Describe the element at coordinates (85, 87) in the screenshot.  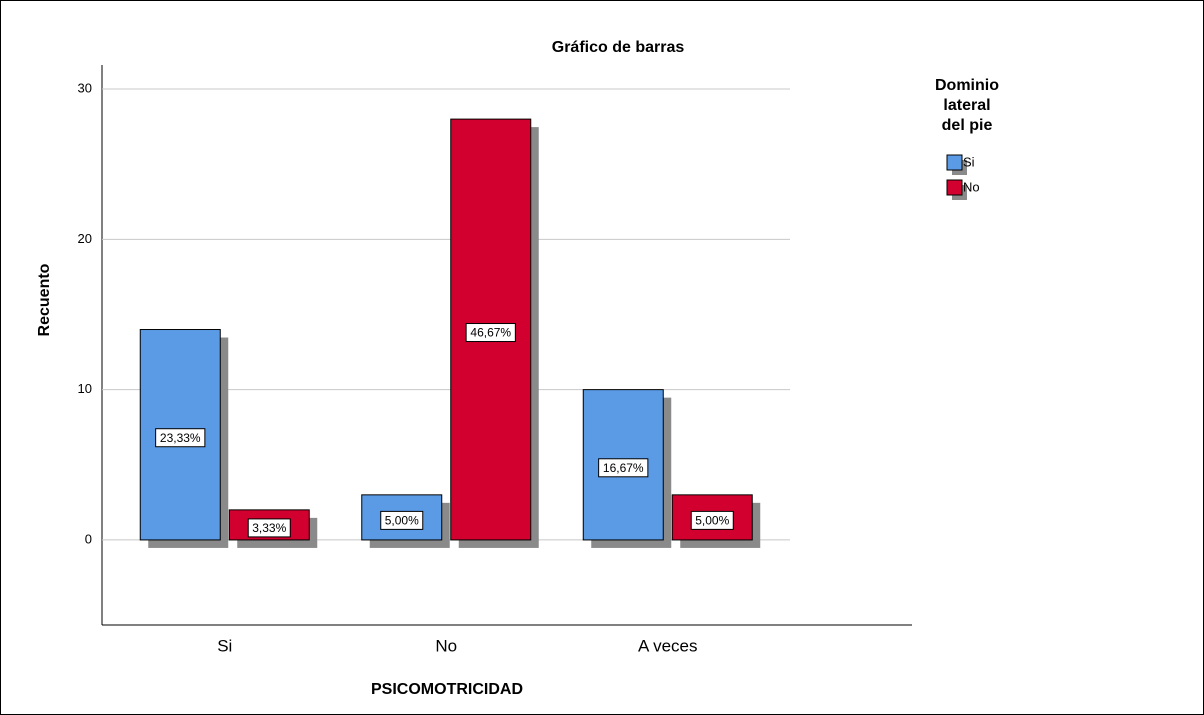
I see `y-tick-label: 30` at that location.